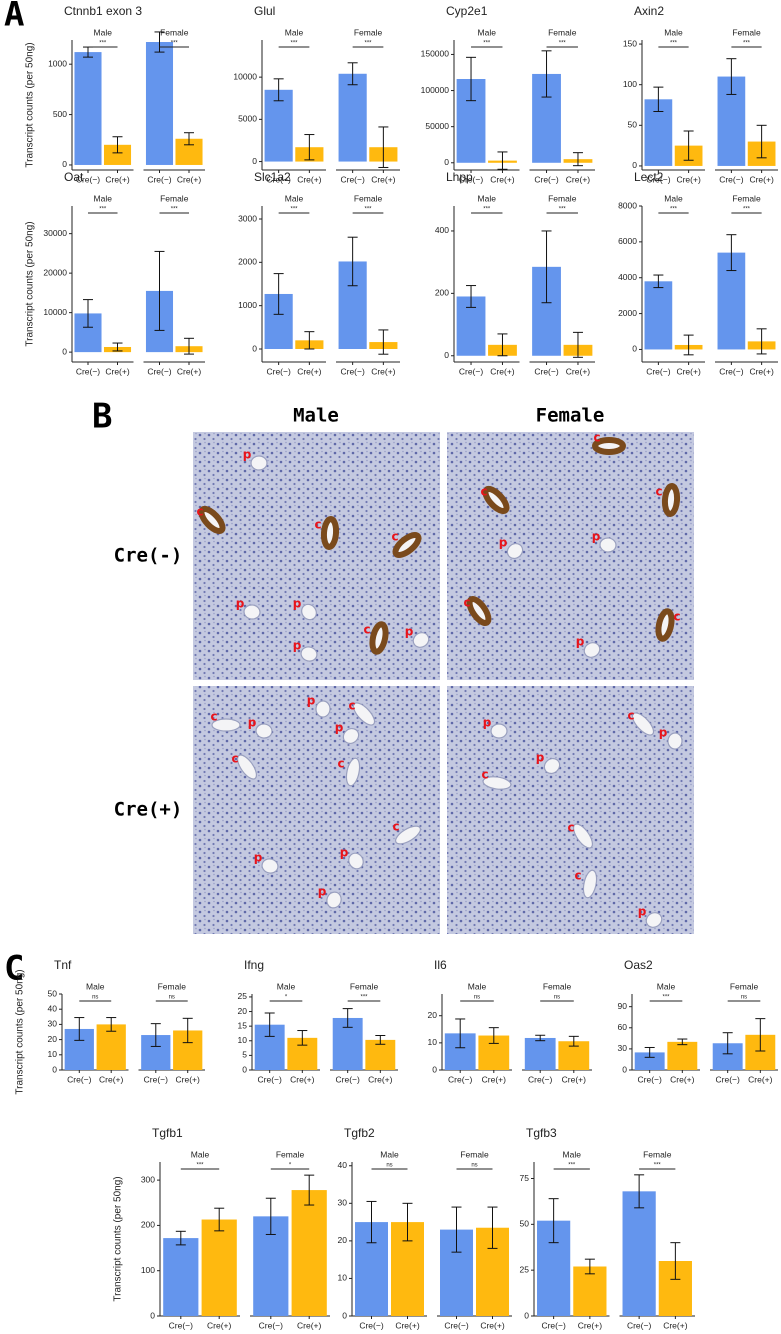 This screenshot has width=781, height=1334. I want to click on y-tick-label: 5, so click(244, 1055).